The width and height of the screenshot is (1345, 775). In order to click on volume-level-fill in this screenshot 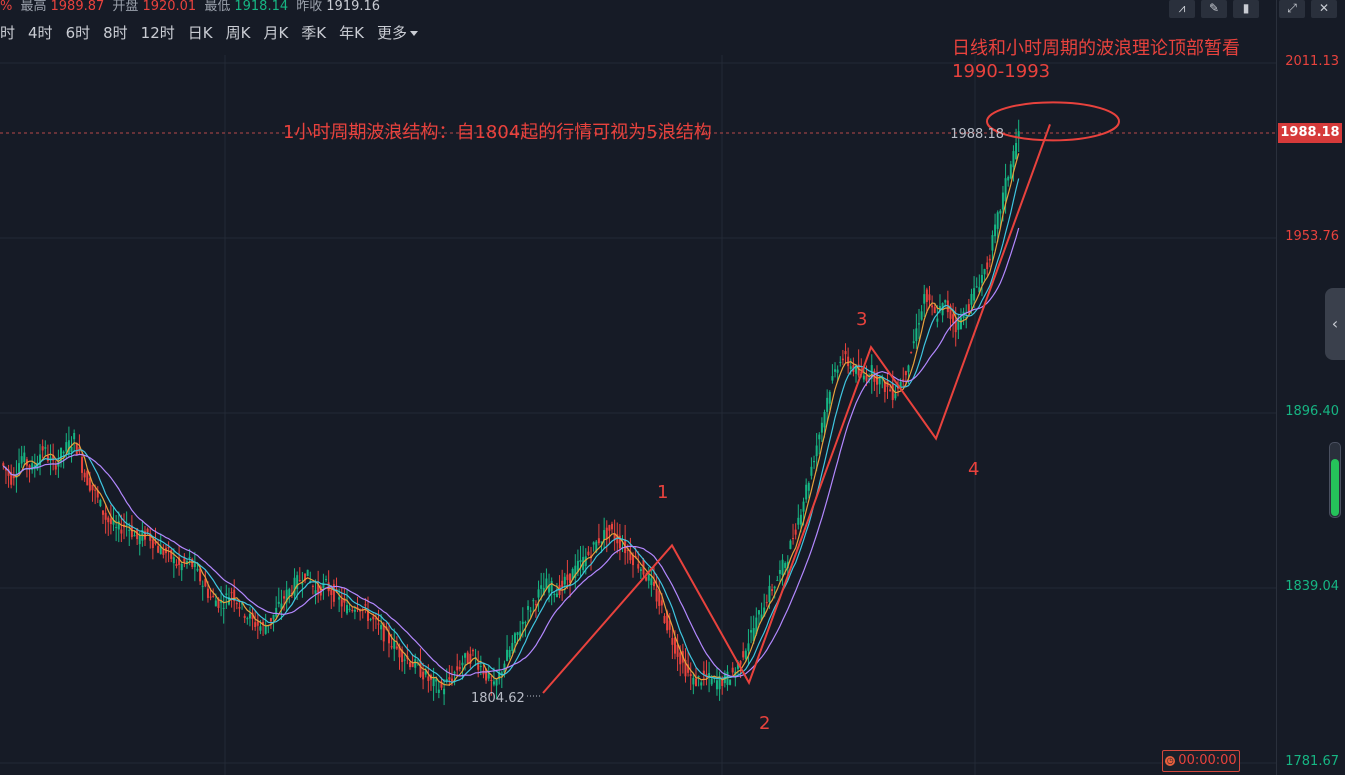, I will do `click(1335, 487)`.